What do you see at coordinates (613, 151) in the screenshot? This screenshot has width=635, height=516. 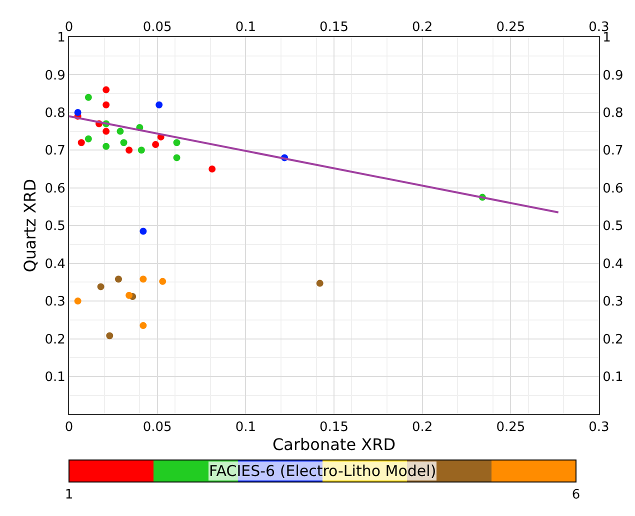 I see `y2-tick-label: 0.7` at bounding box center [613, 151].